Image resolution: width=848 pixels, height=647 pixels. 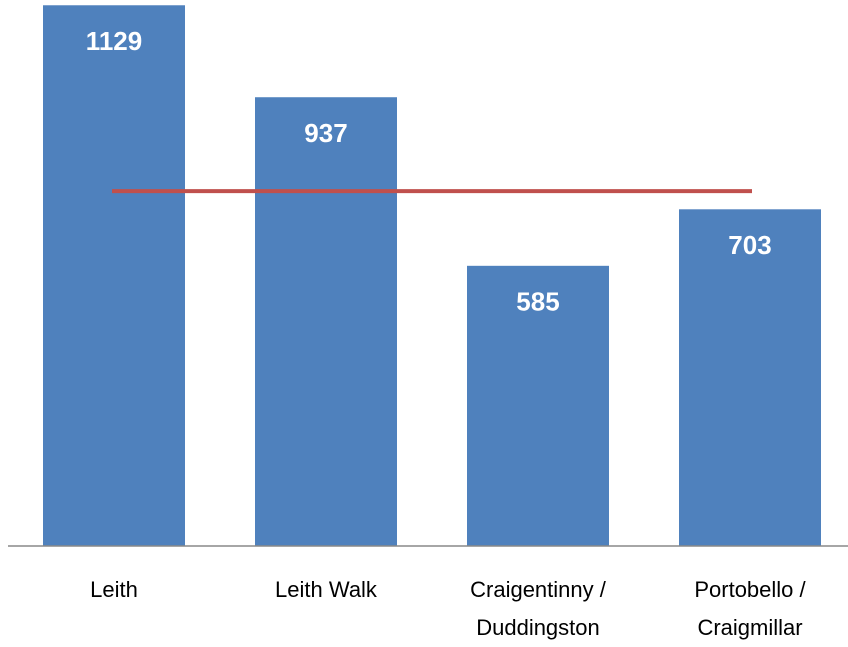 What do you see at coordinates (537, 302) in the screenshot?
I see `value-label: 585` at bounding box center [537, 302].